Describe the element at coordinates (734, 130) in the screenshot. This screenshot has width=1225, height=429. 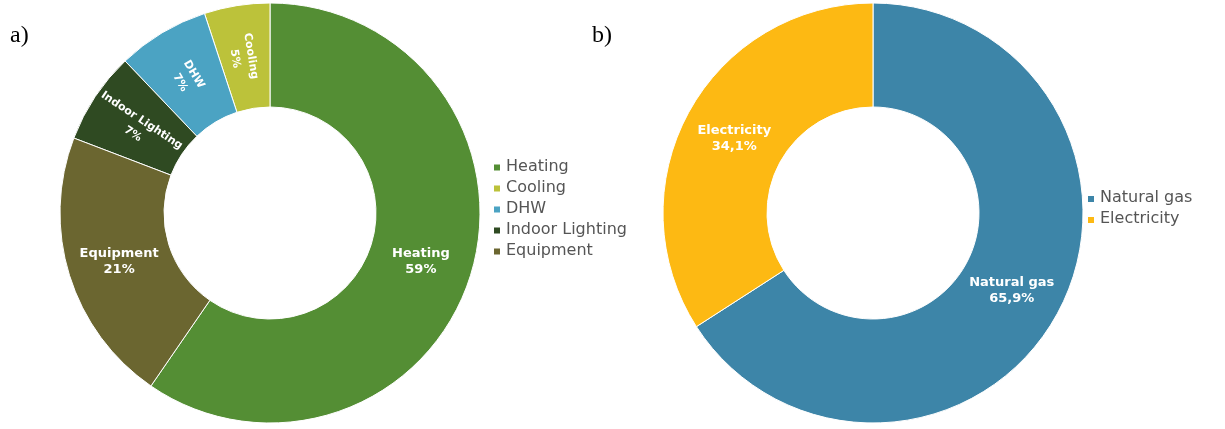
I see `slice-label: Electricity` at that location.